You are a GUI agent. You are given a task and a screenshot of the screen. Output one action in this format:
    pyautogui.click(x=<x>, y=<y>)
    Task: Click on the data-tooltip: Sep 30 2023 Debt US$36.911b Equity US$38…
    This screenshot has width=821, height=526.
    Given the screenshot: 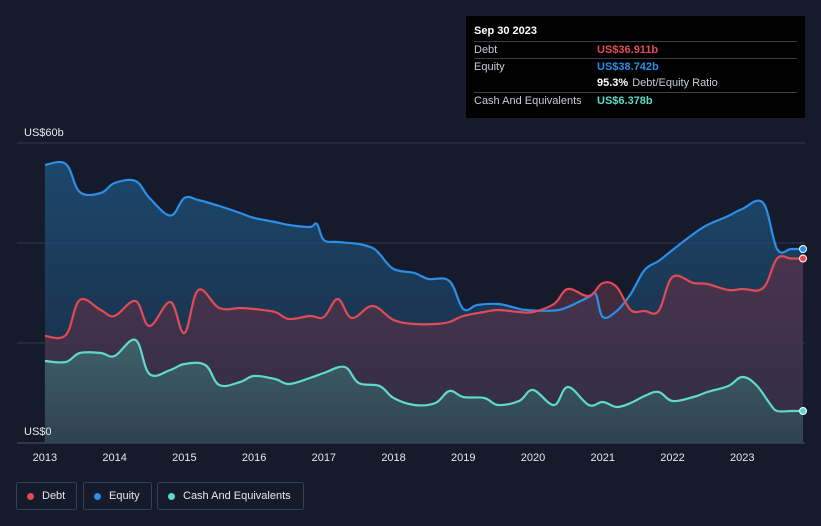 What is the action you would take?
    pyautogui.click(x=635, y=67)
    